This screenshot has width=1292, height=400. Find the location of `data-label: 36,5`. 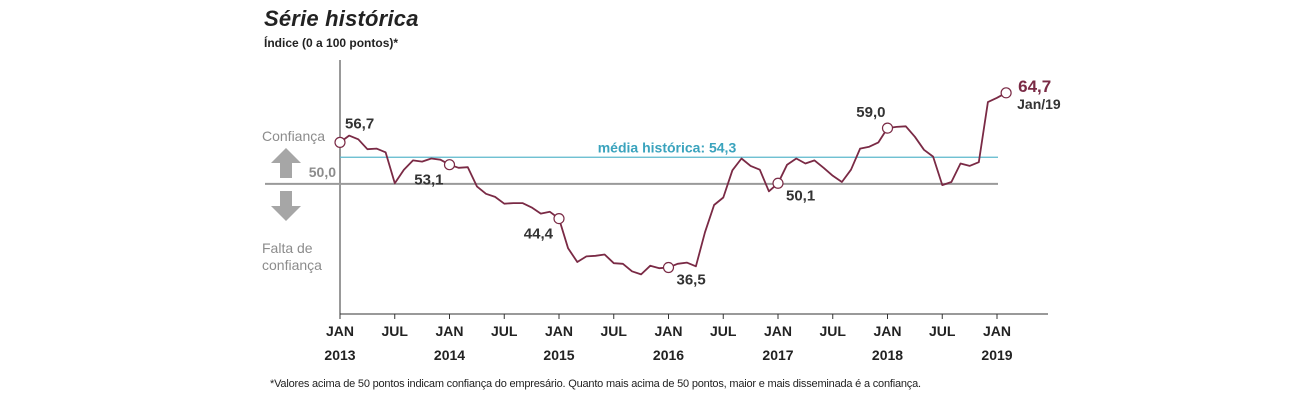

data-label: 36,5 is located at coordinates (691, 280).